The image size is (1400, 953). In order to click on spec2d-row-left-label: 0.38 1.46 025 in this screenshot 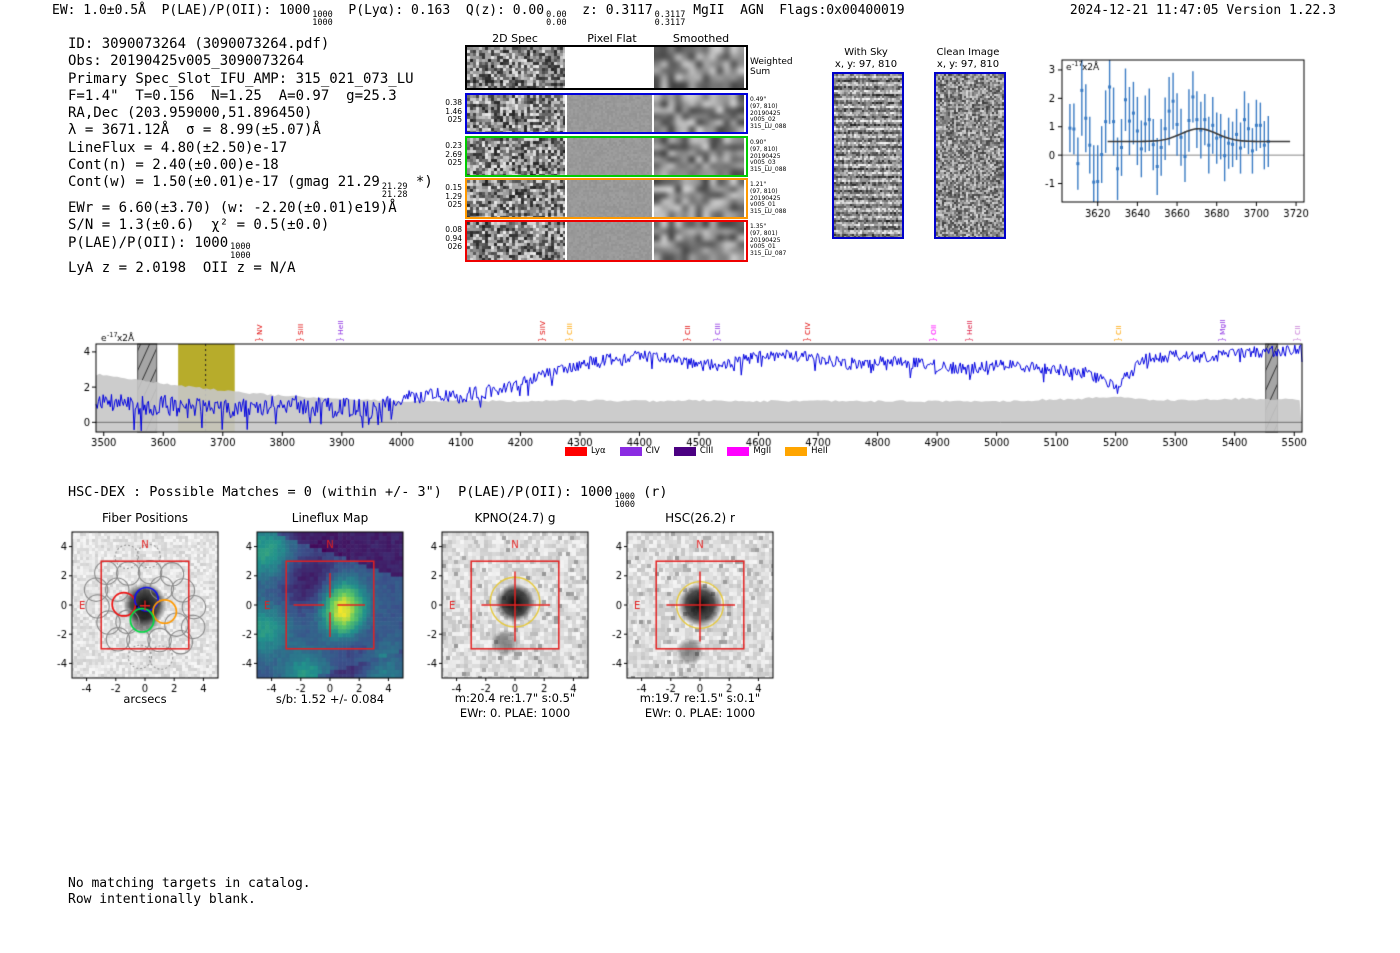, I will do `click(453, 111)`.